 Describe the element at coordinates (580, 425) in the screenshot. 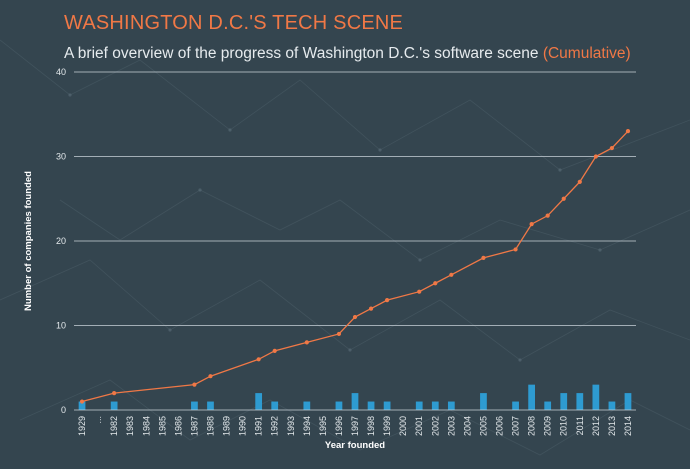

I see `x-tick-label: 2011` at that location.